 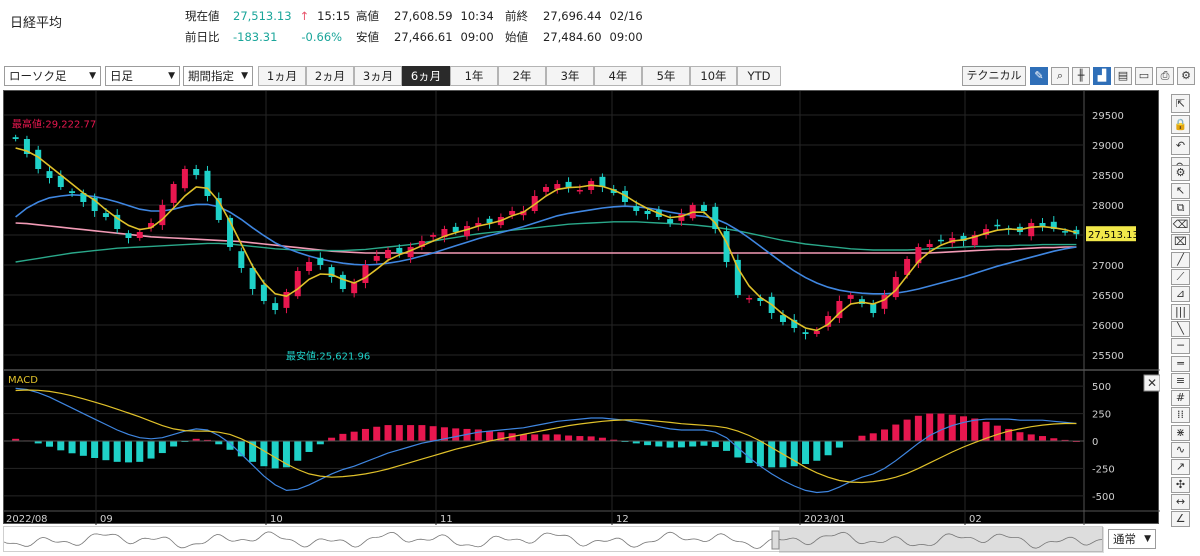 I want to click on angle-icon: ∠, so click(x=1180, y=519).